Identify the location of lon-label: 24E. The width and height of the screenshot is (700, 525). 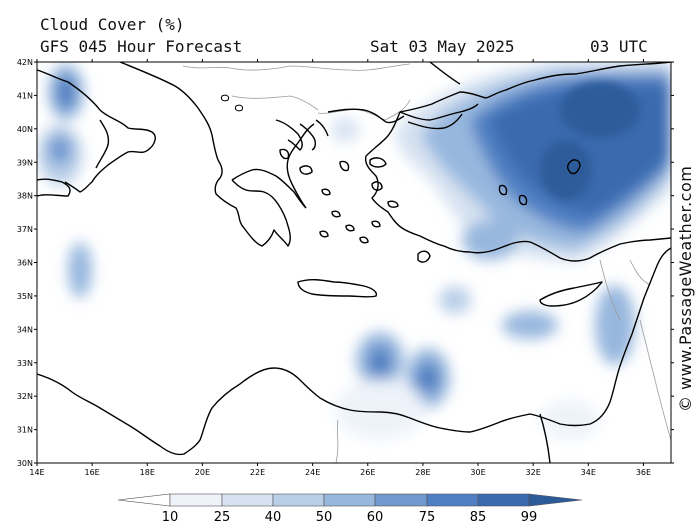
(312, 472).